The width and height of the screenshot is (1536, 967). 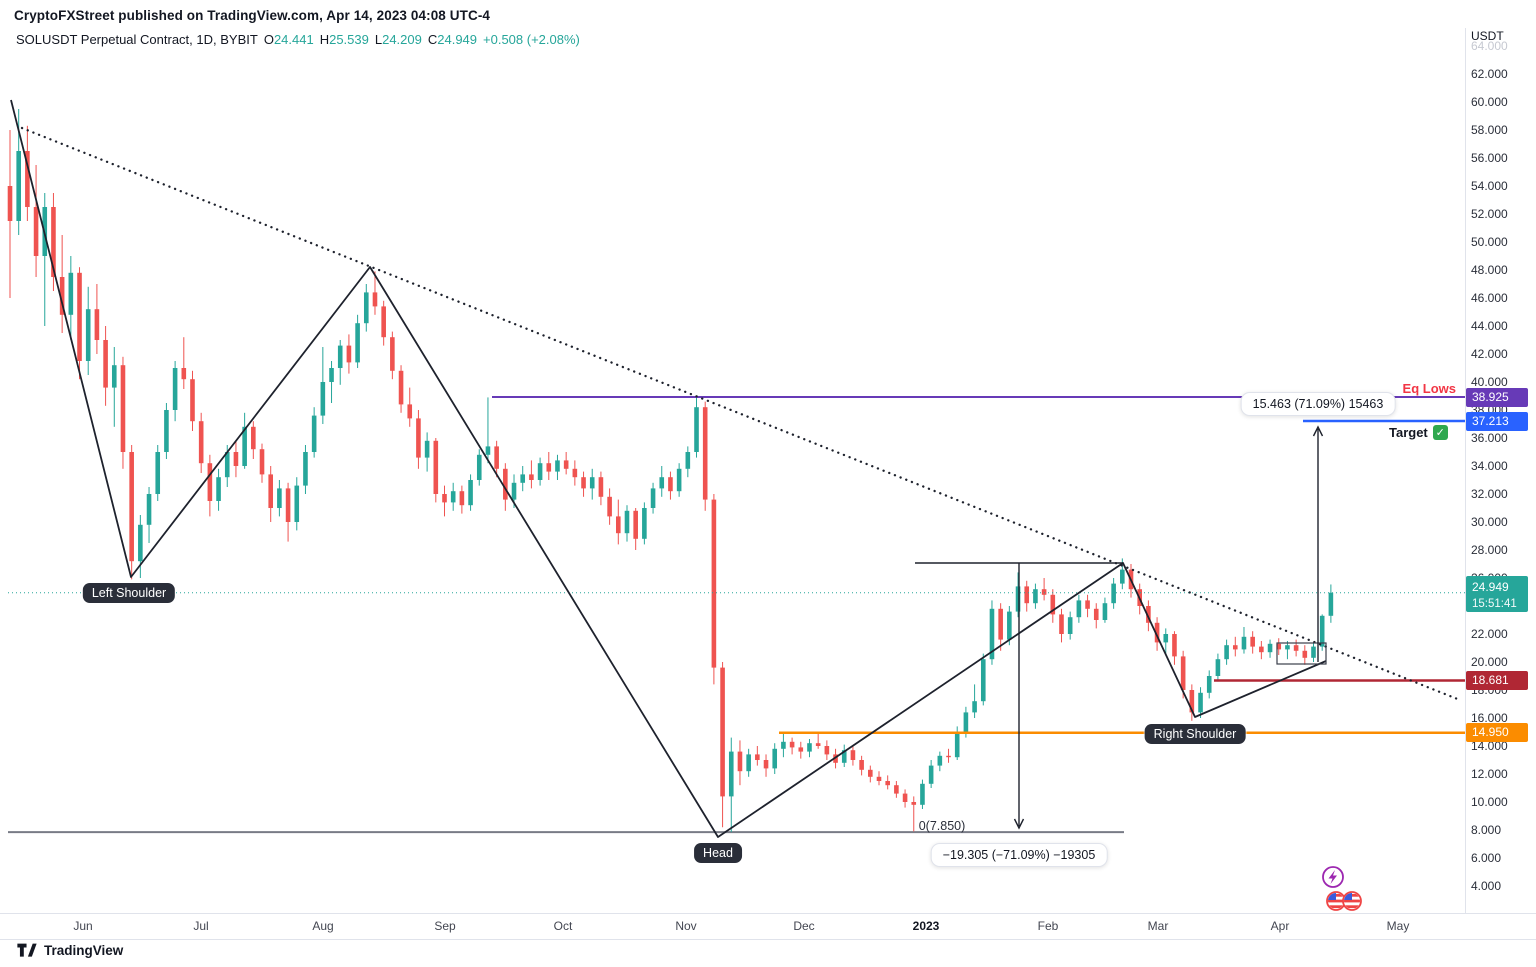 I want to click on price-tick: 44.000, so click(x=1489, y=325).